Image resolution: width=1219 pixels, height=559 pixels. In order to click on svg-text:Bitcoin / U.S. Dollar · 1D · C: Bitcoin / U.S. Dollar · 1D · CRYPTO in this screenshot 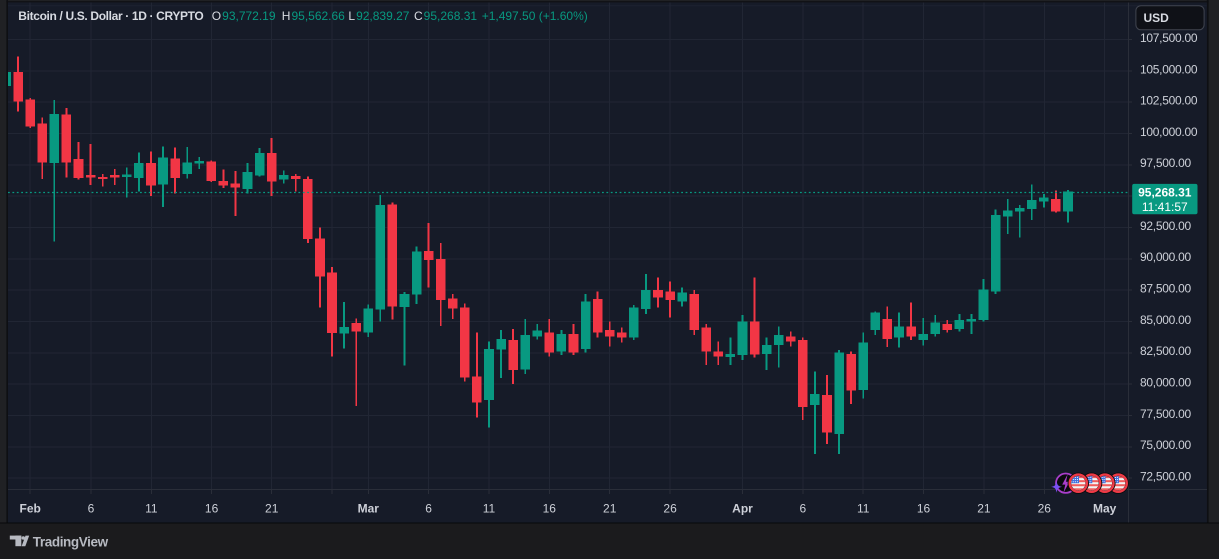, I will do `click(110, 16)`.